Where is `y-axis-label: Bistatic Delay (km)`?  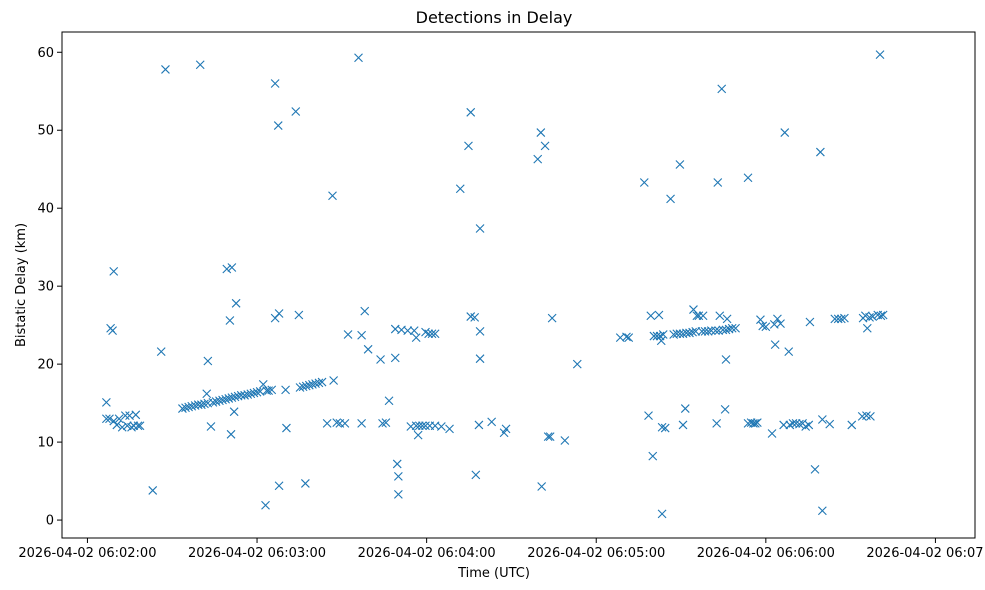 y-axis-label: Bistatic Delay (km) is located at coordinates (21, 285).